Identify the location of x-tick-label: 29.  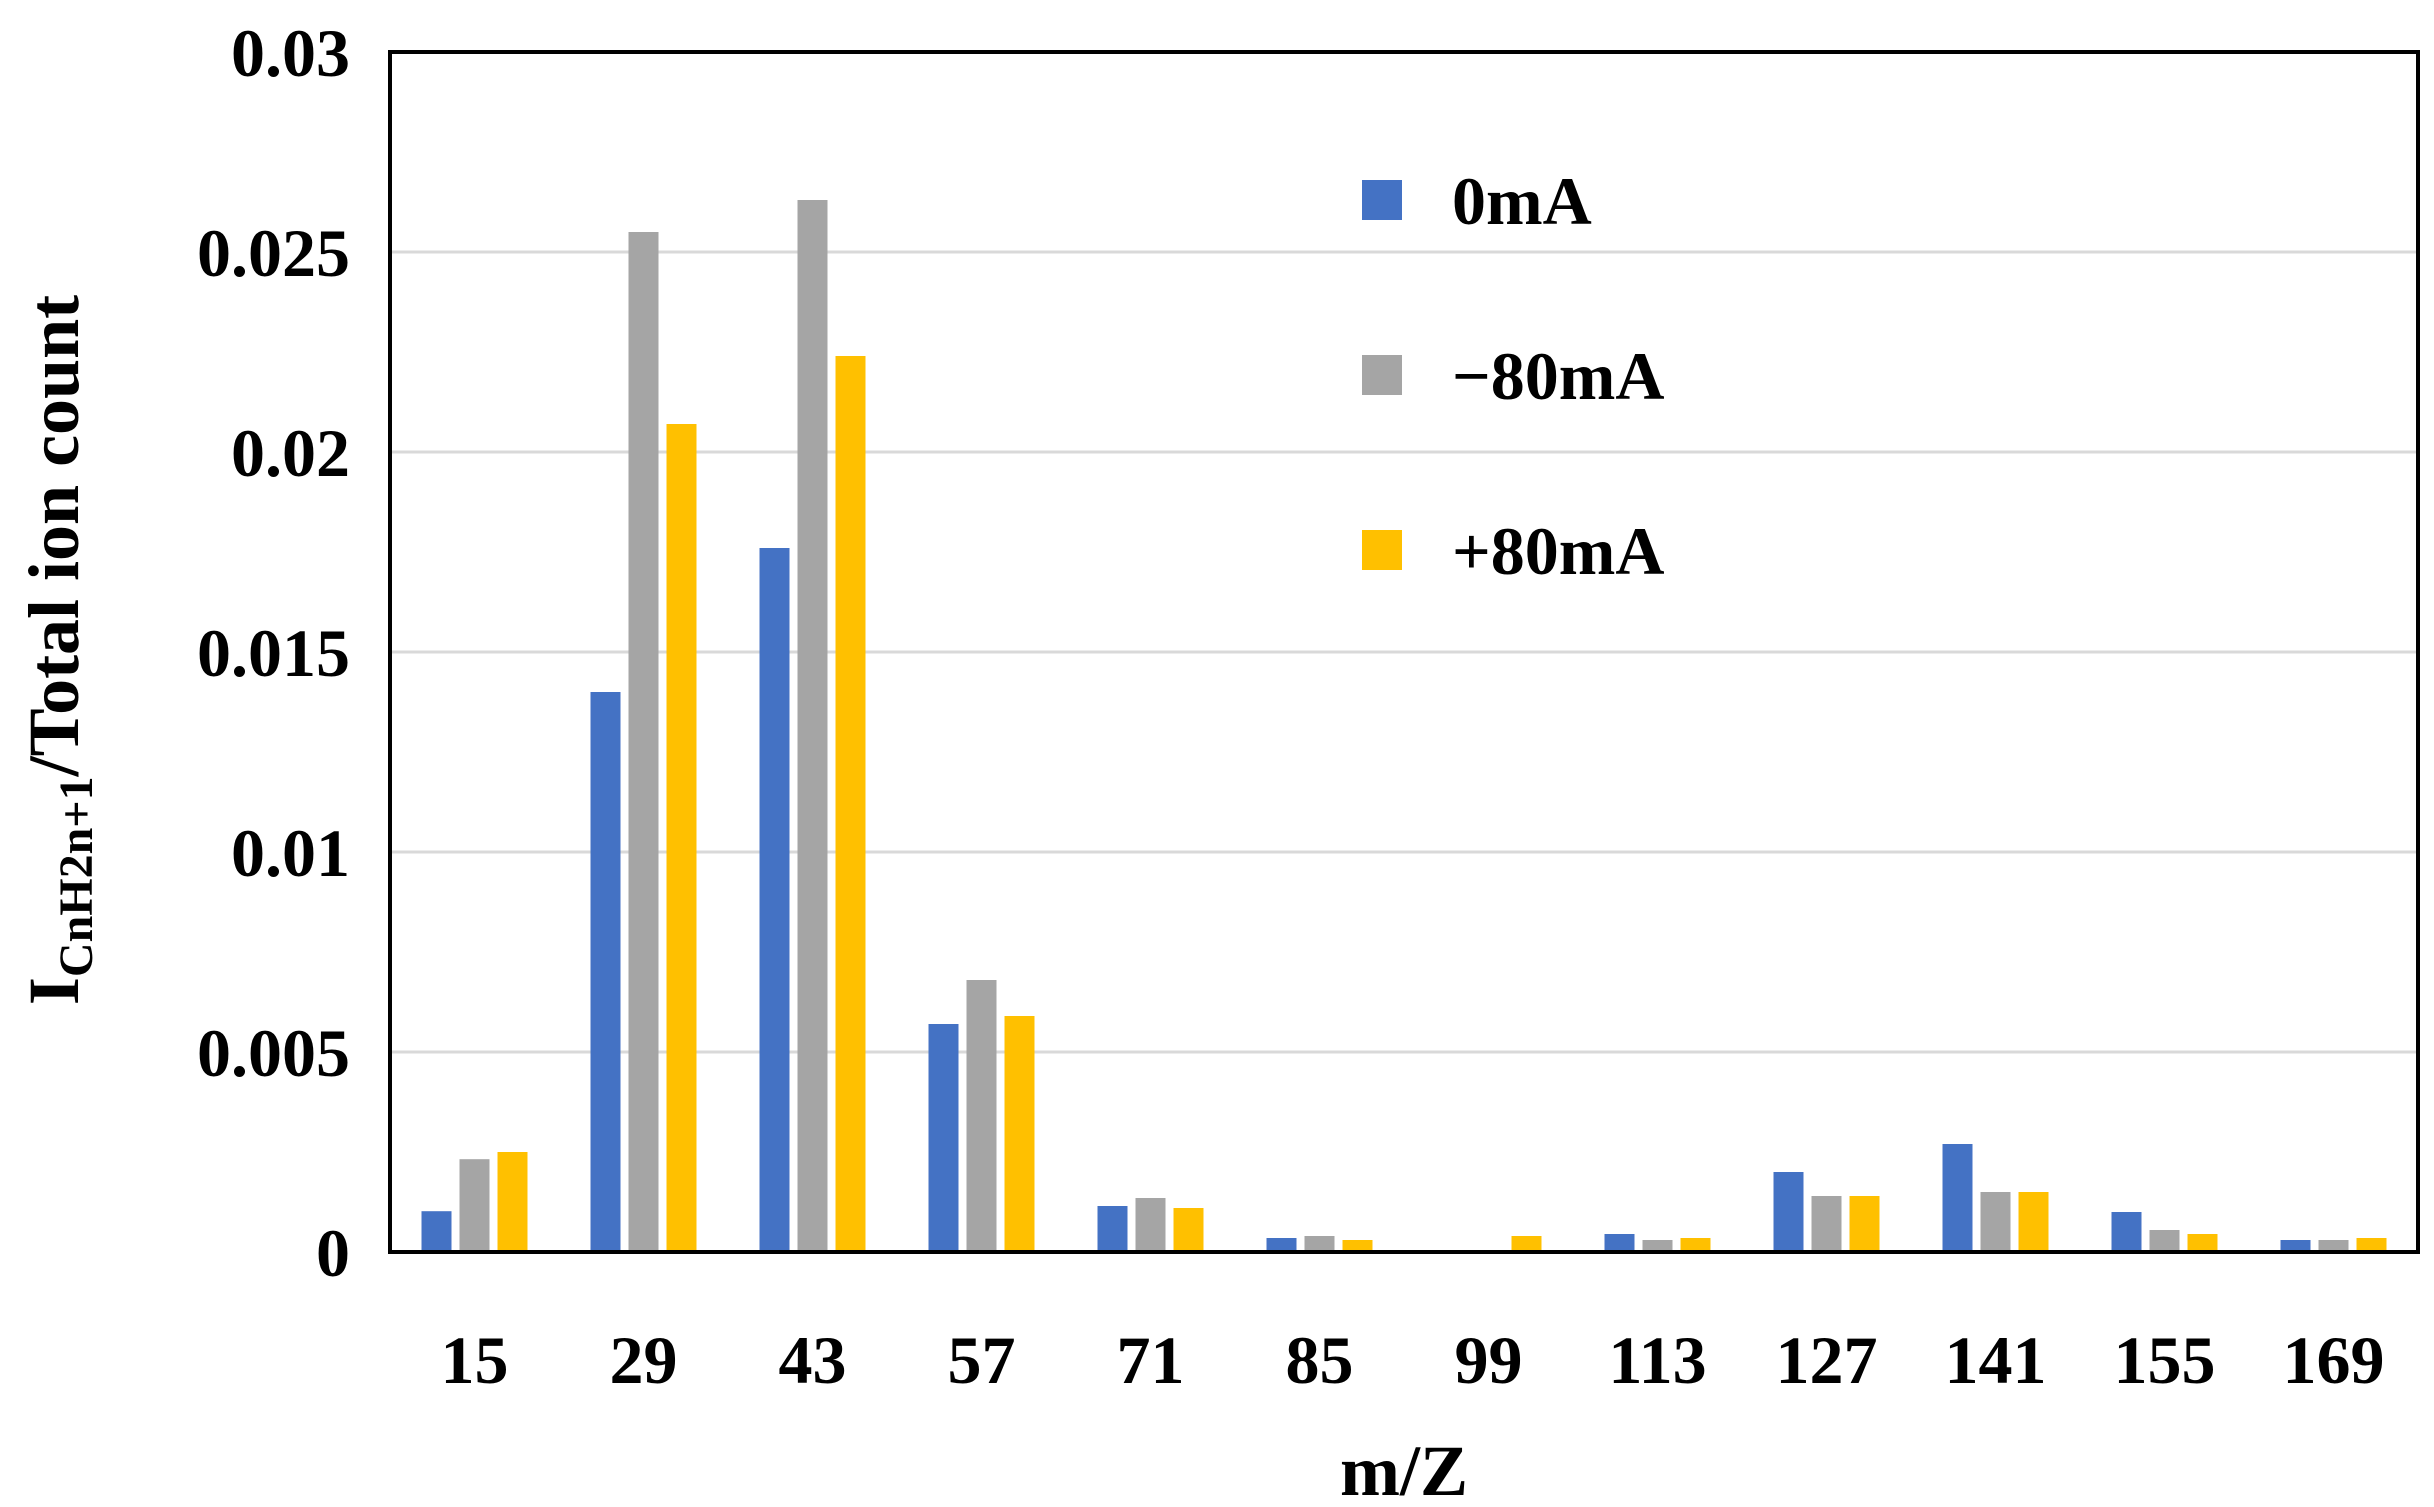
(644, 1360).